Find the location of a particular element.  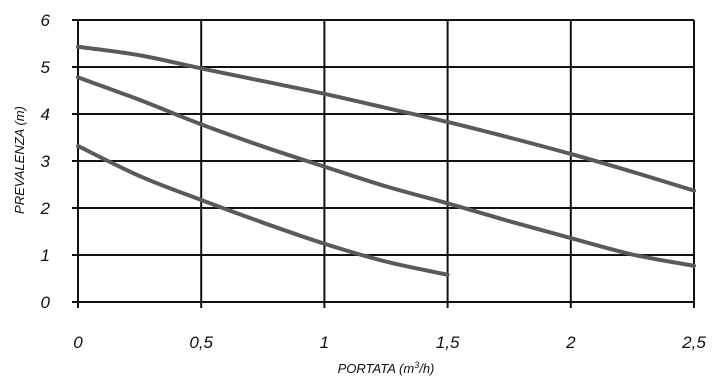

y-tick-label: 6 is located at coordinates (46, 20).